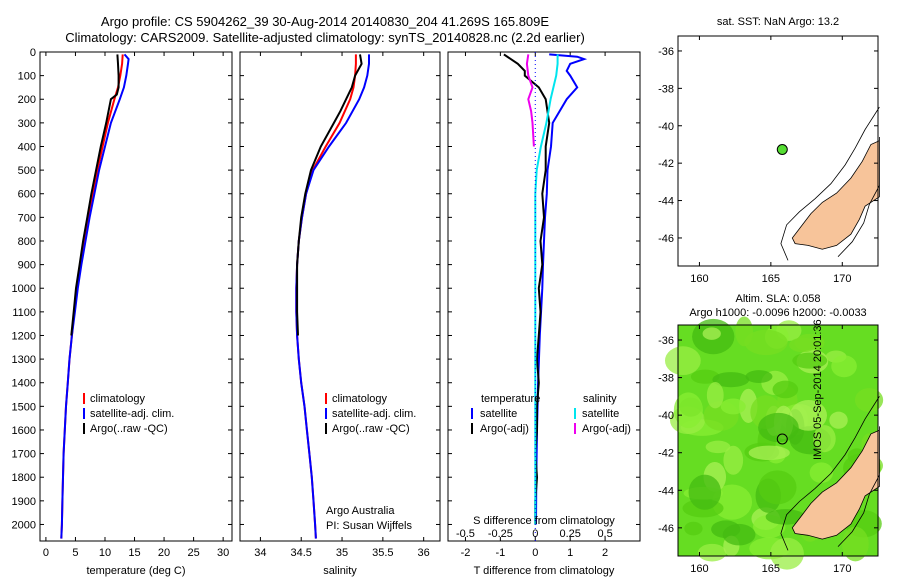 This screenshot has height=580, width=900. Describe the element at coordinates (360, 511) in the screenshot. I see `credit-line-1: Argo Australia` at that location.